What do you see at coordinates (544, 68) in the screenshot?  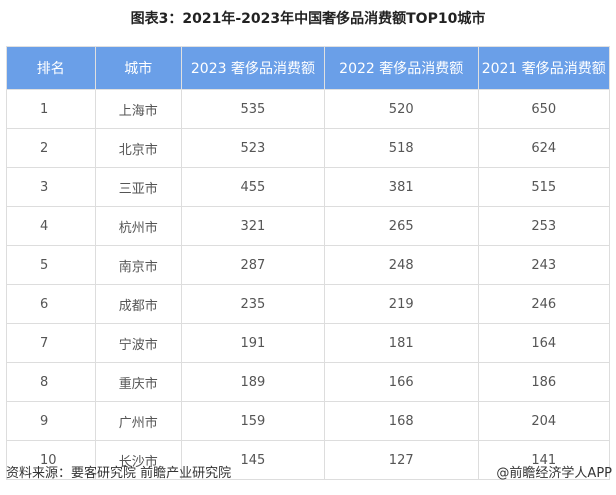 I see `column-header: 2021 奢侈品消费额` at bounding box center [544, 68].